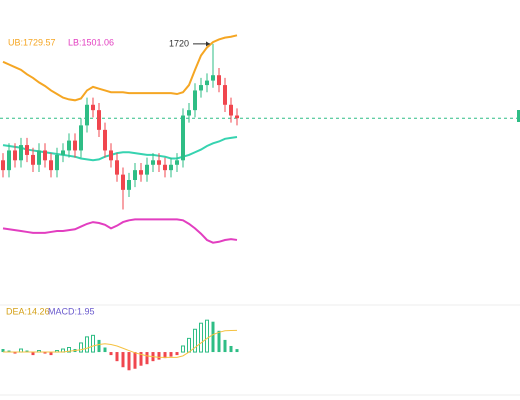 The width and height of the screenshot is (520, 400). Describe the element at coordinates (71, 311) in the screenshot. I see `macd-label: MACD:1.95` at that location.